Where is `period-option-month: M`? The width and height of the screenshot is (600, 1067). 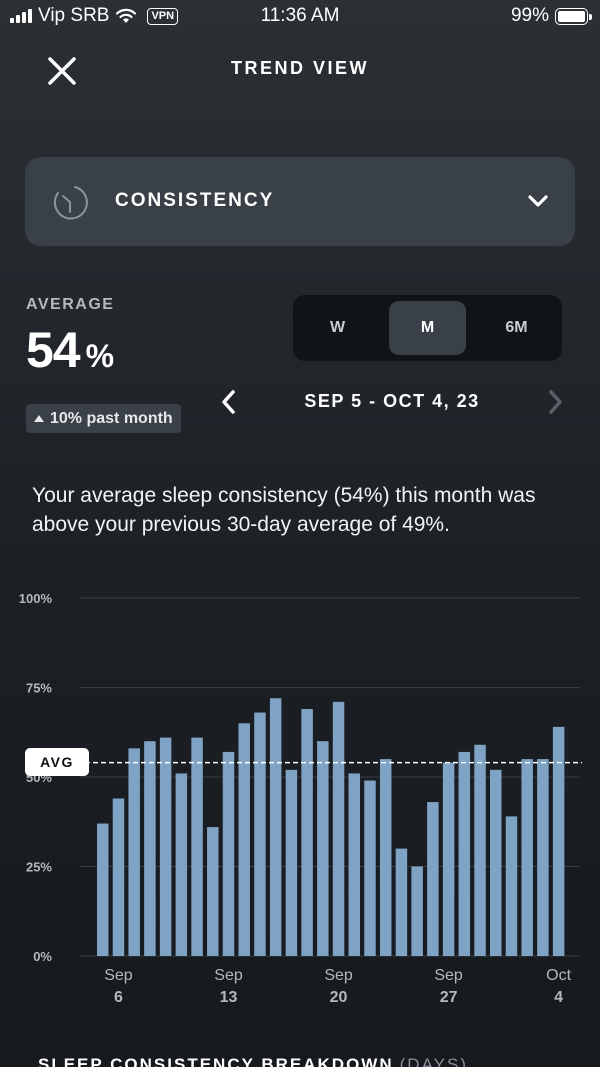 period-option-month: M is located at coordinates (427, 328).